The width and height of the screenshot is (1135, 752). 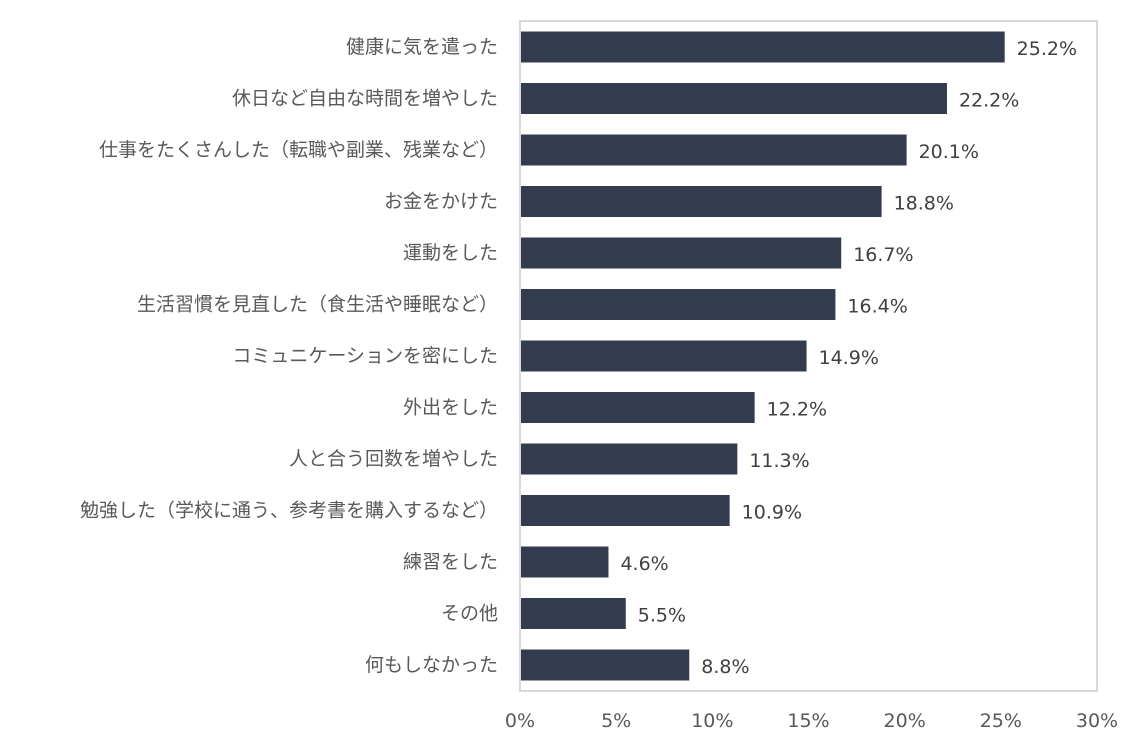 What do you see at coordinates (616, 721) in the screenshot?
I see `x-tick-label: 5%` at bounding box center [616, 721].